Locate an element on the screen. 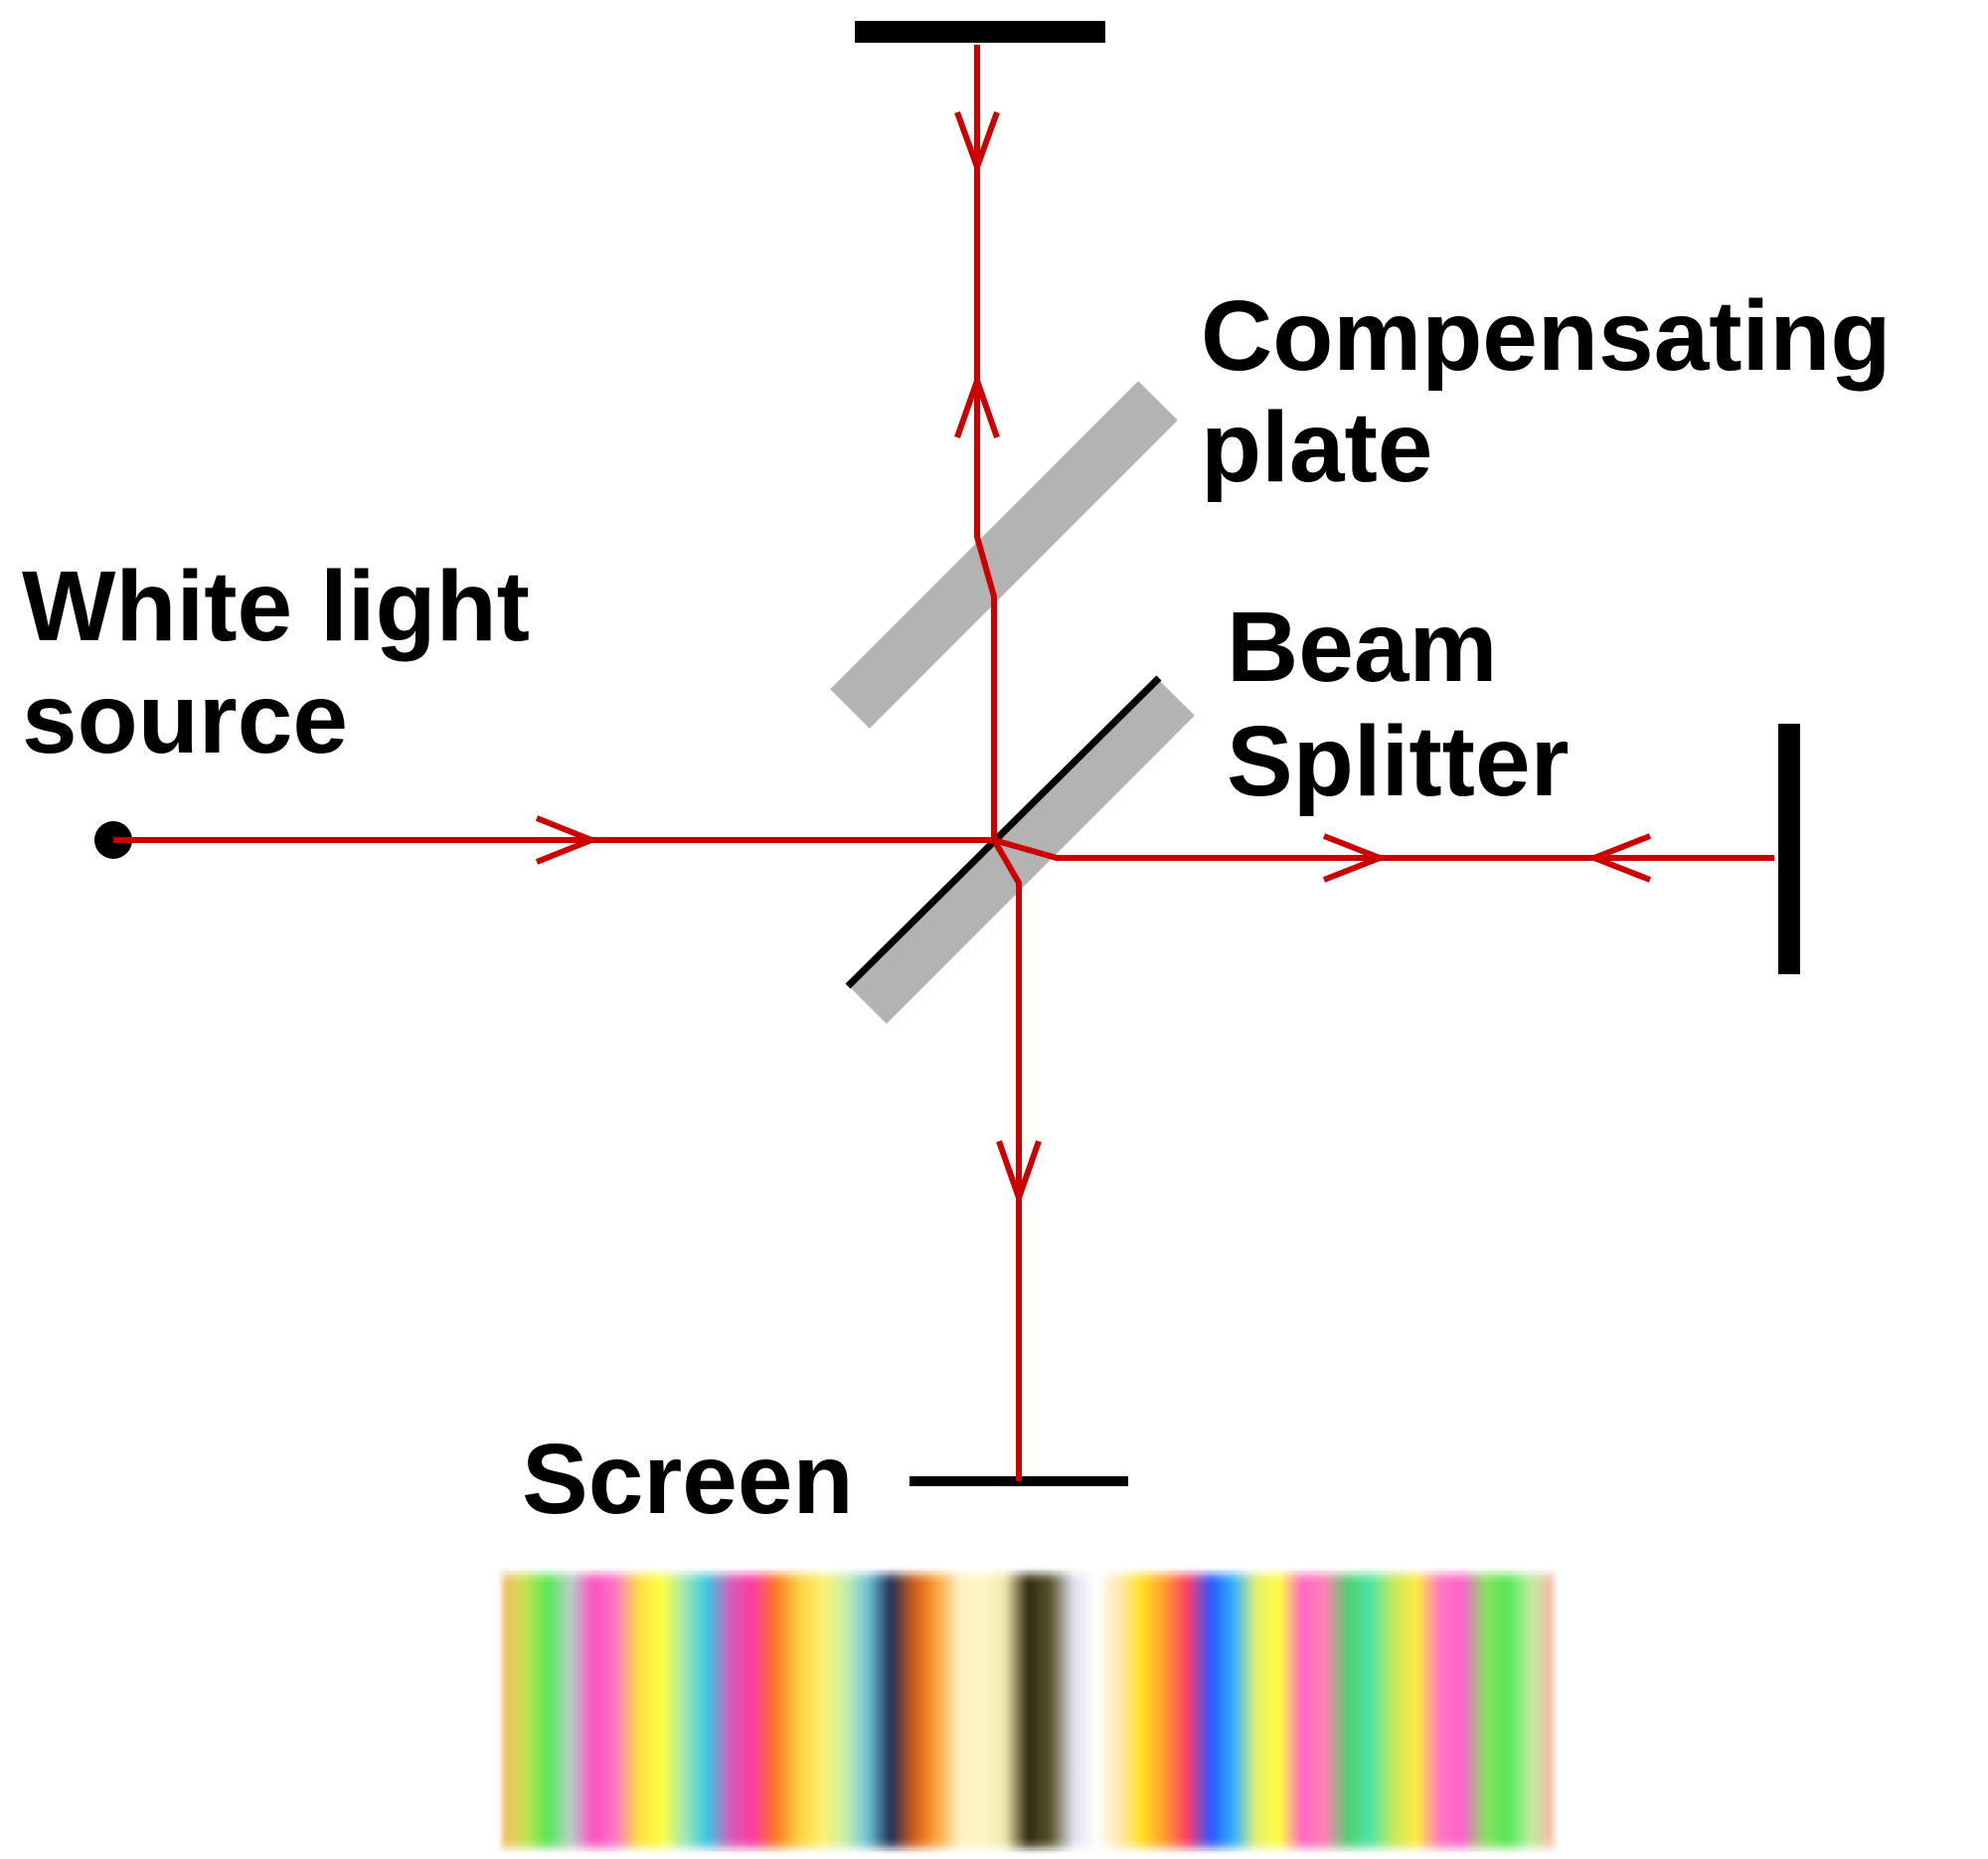  horizontal-arm-beam is located at coordinates (1383, 849).